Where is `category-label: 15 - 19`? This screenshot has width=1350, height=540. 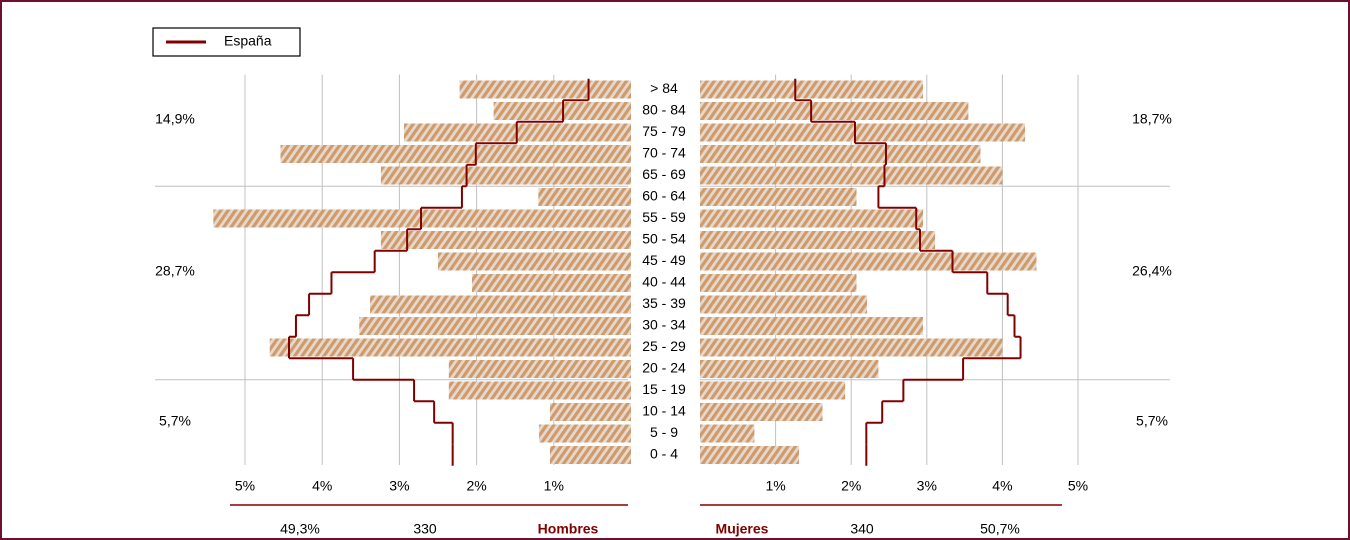
category-label: 15 - 19 is located at coordinates (664, 389).